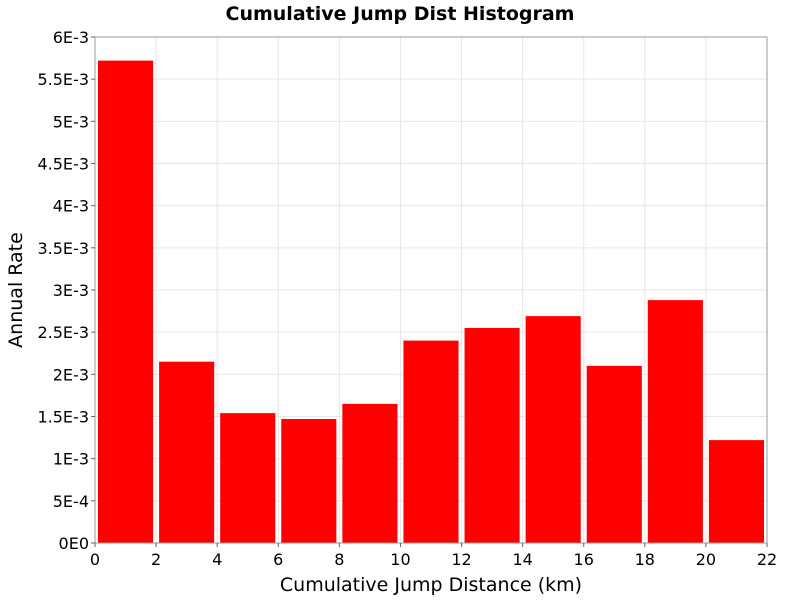 The width and height of the screenshot is (800, 600). I want to click on x-tick-label: 4, so click(217, 559).